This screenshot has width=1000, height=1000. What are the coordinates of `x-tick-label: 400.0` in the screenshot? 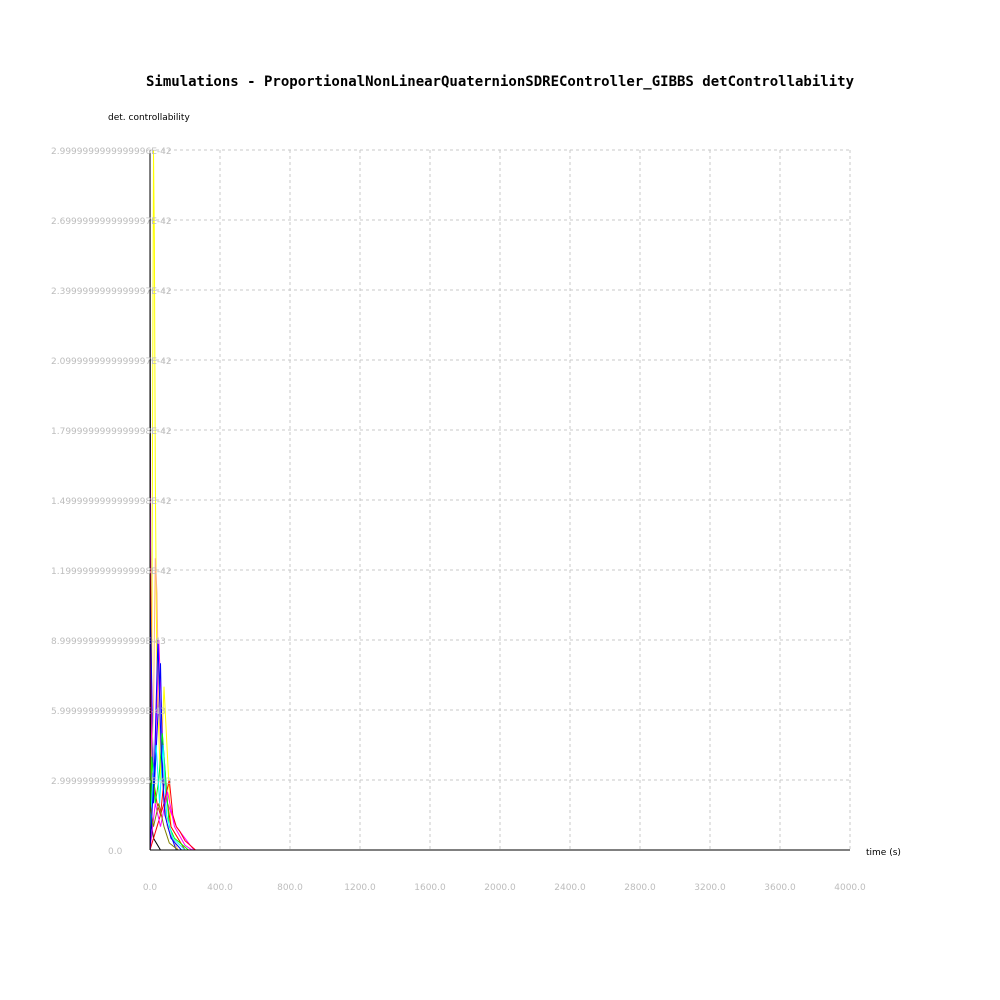 It's located at (220, 888).